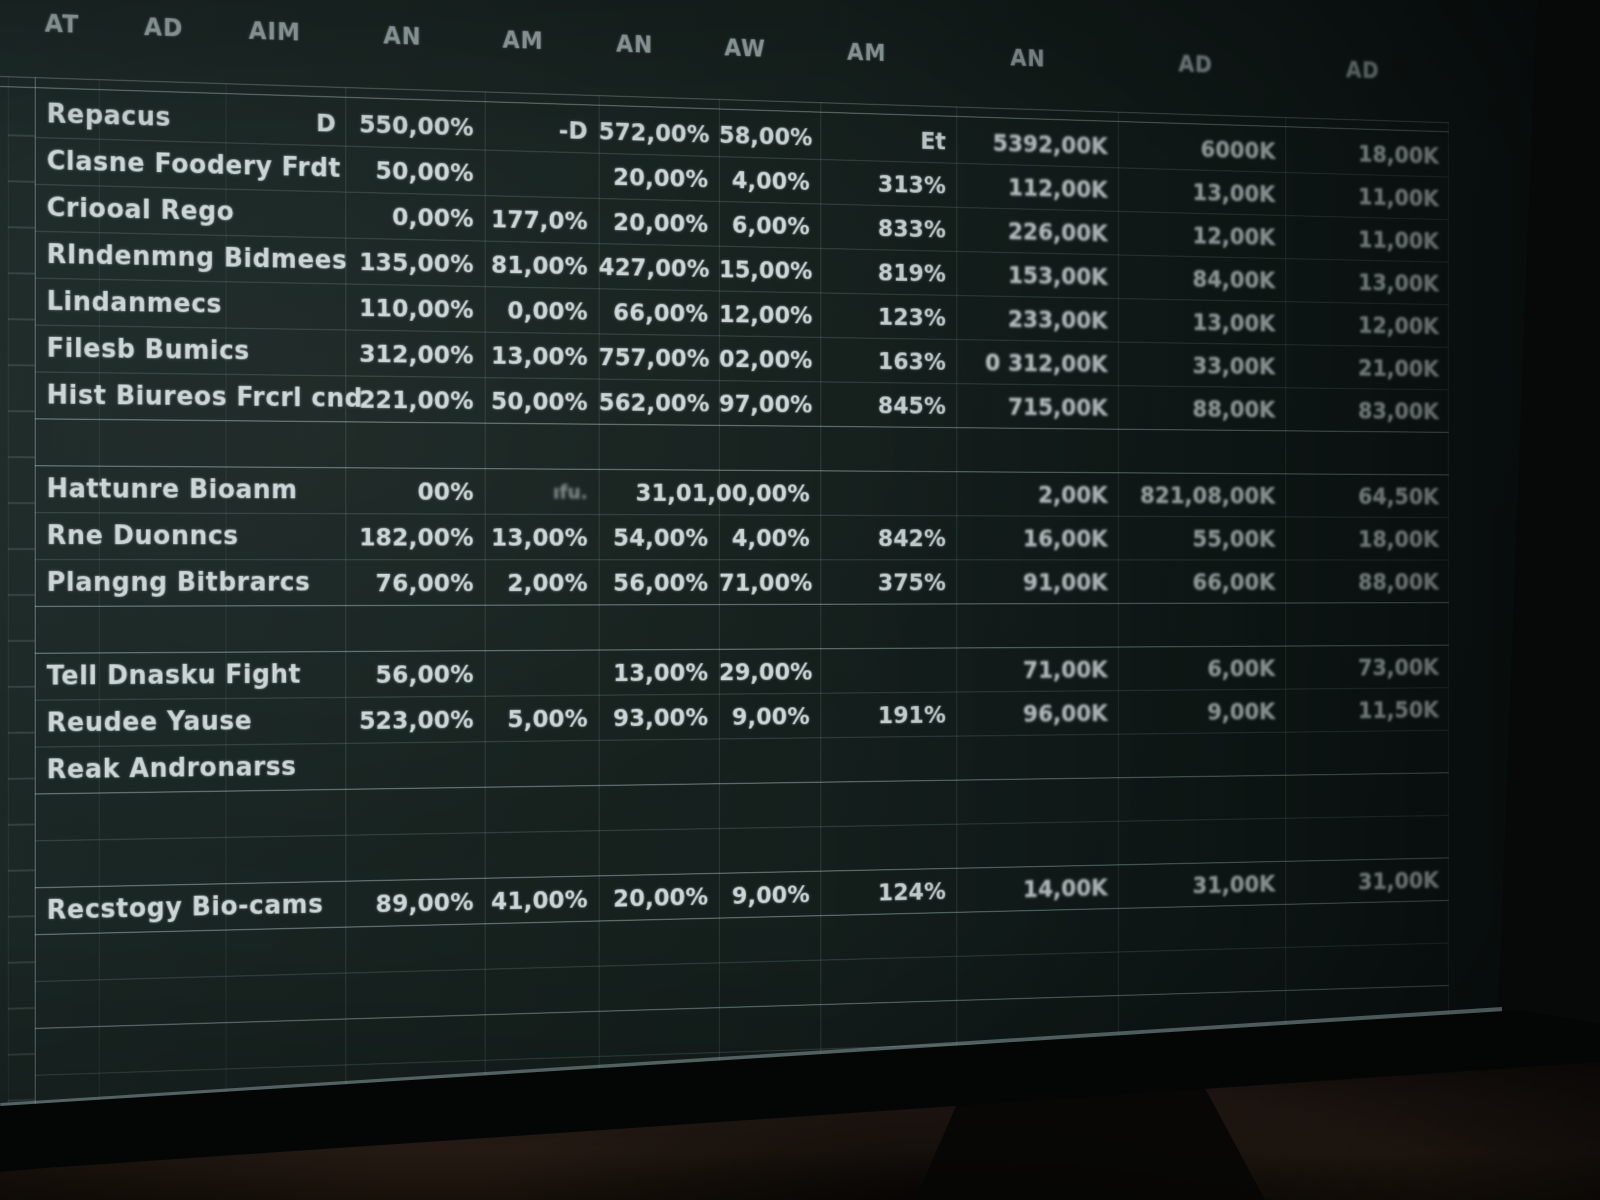  Describe the element at coordinates (190, 165) in the screenshot. I see `row-label-cell: Clasne Foodery Frdt` at that location.